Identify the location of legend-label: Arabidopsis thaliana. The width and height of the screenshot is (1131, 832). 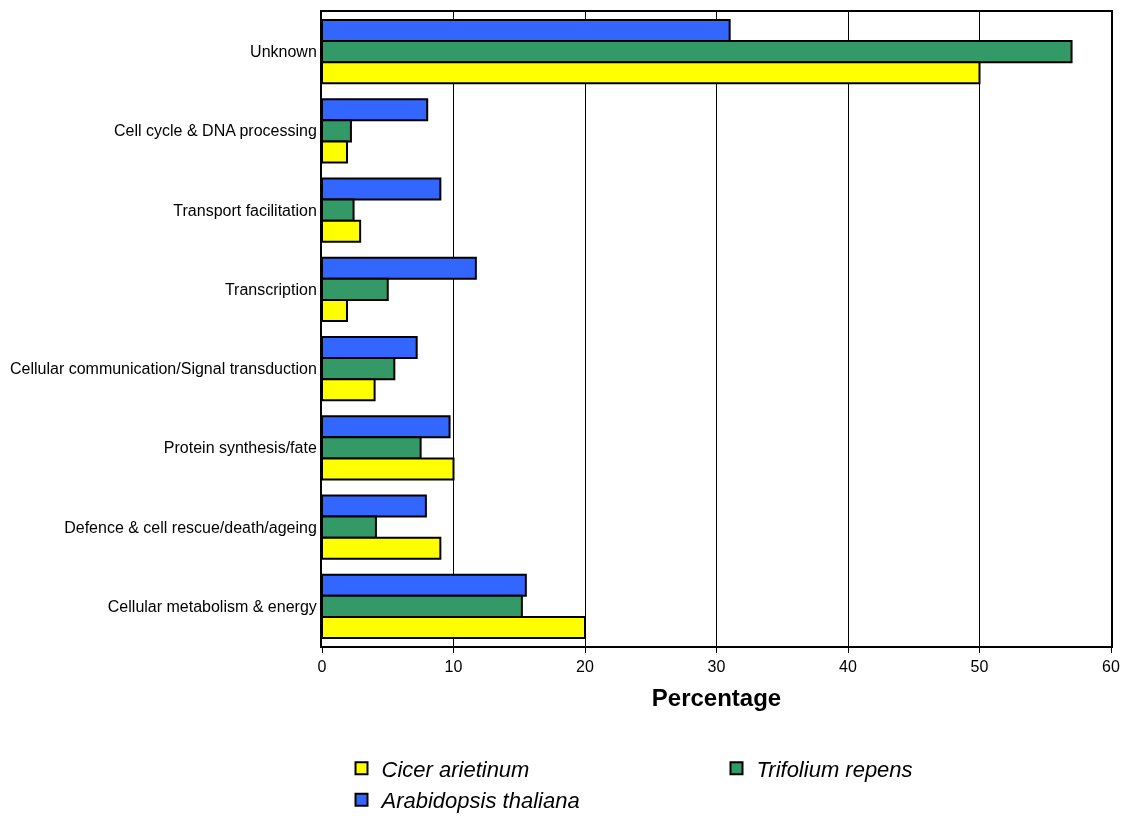
(479, 801).